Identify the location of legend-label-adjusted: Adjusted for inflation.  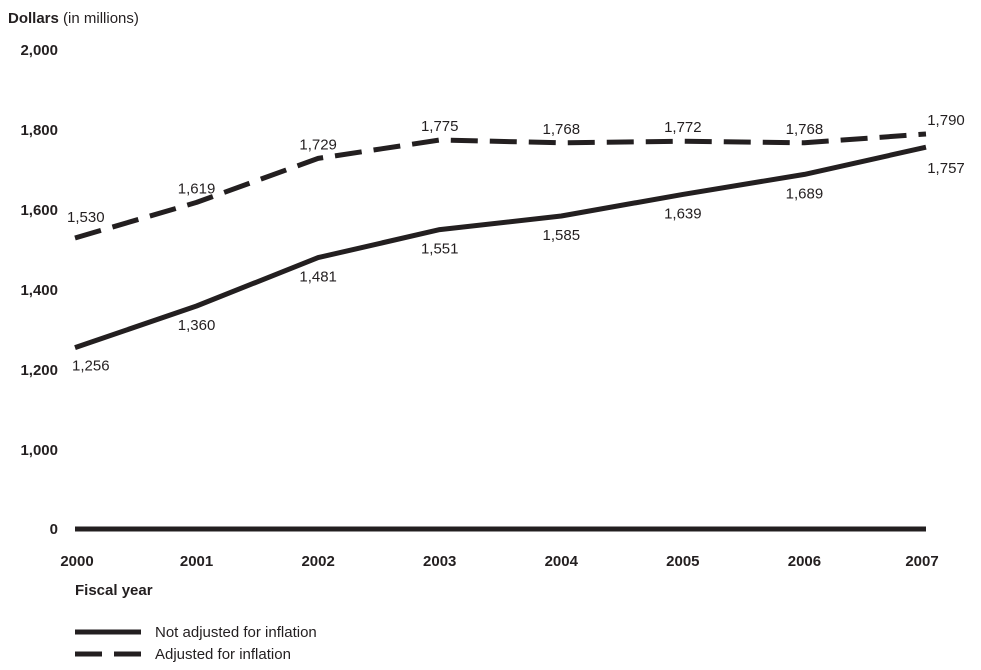
(223, 654).